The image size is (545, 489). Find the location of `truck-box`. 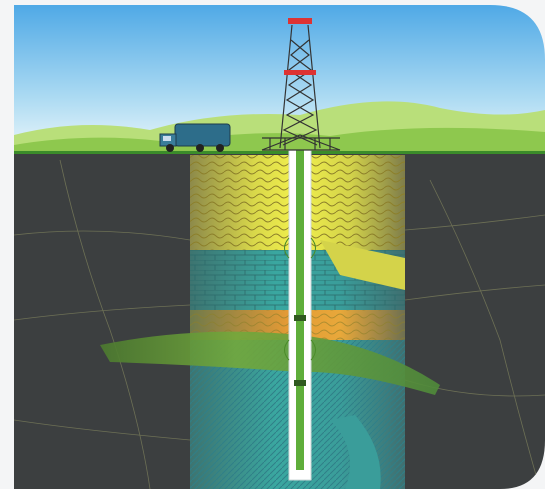

truck-box is located at coordinates (202, 135).